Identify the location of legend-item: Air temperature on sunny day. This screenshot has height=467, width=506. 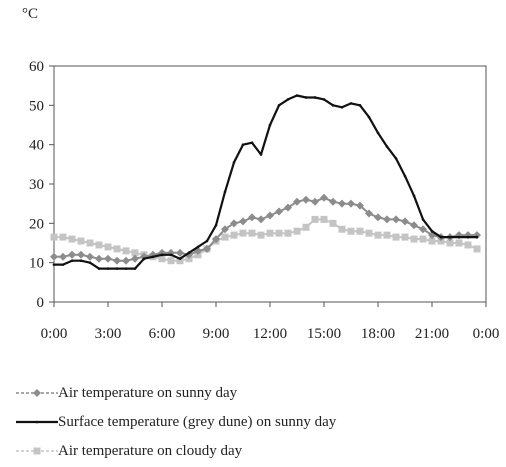
(175, 394).